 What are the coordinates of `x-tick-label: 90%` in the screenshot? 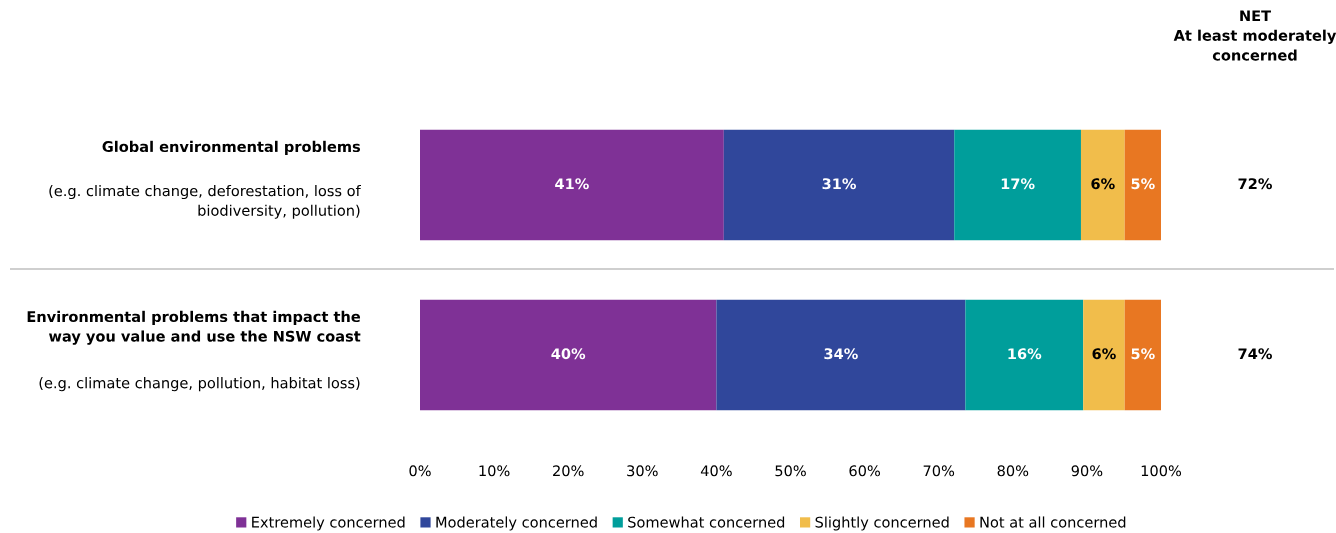 It's located at (1087, 471).